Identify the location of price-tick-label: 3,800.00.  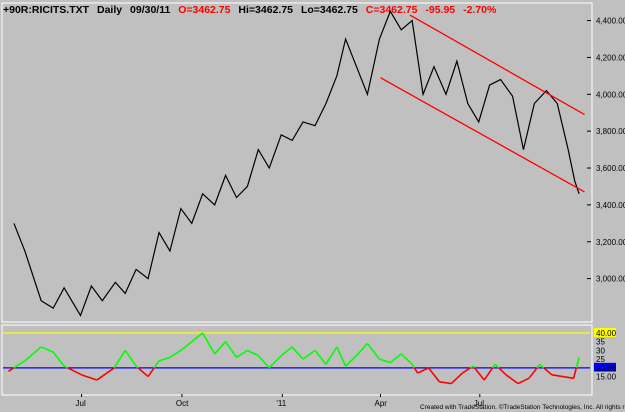
(610, 131).